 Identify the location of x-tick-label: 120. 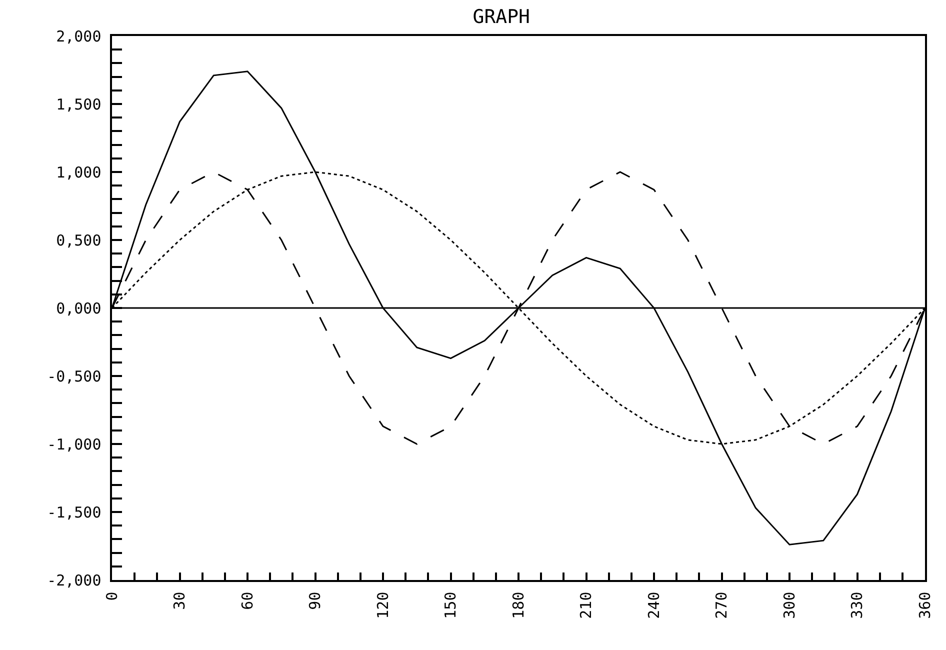
(383, 605).